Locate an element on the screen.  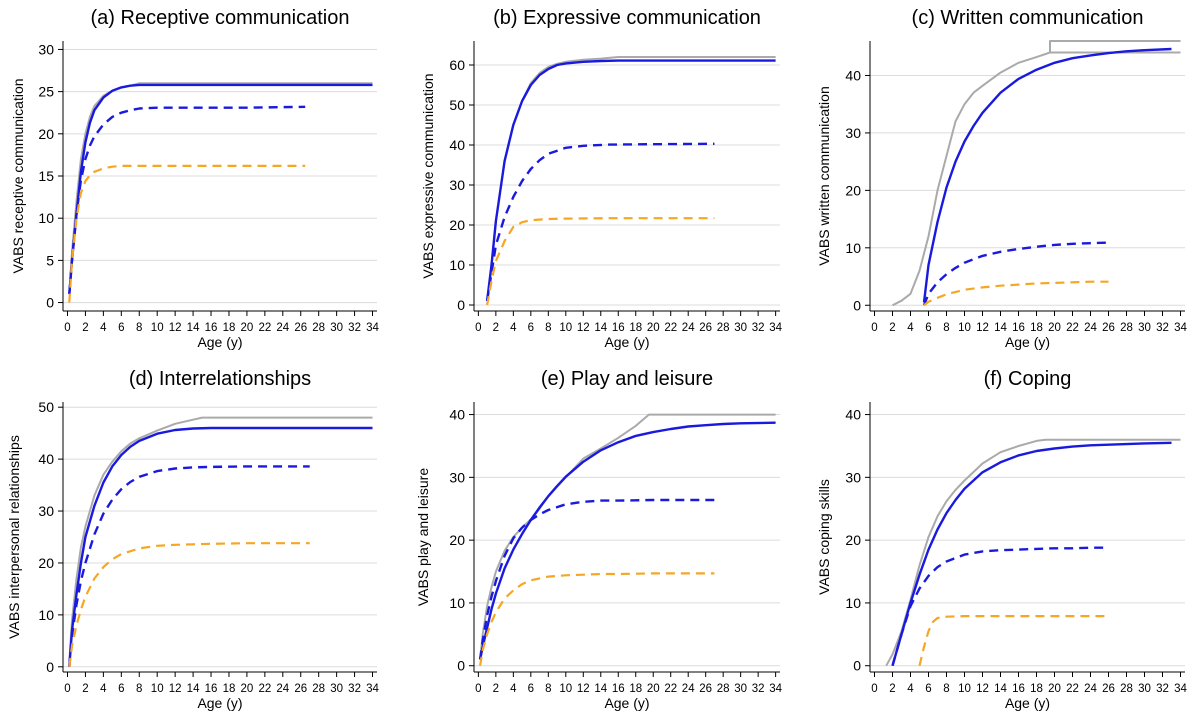
x-tick-label: 10 is located at coordinates (157, 328).